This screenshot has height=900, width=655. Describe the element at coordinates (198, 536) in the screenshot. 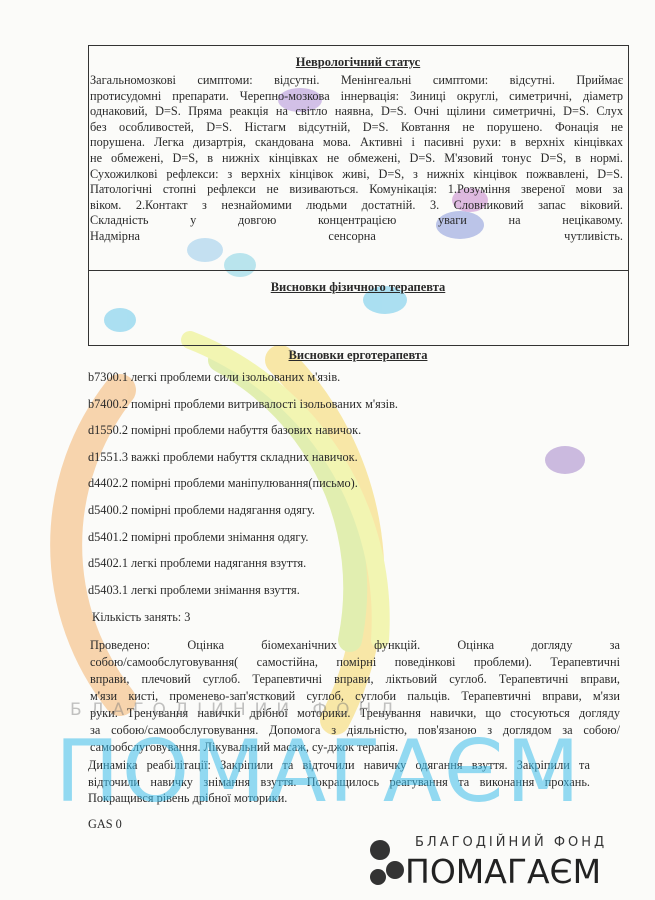

I see `list-item: d5401.2 помірні проблеми знімання одягу.` at that location.